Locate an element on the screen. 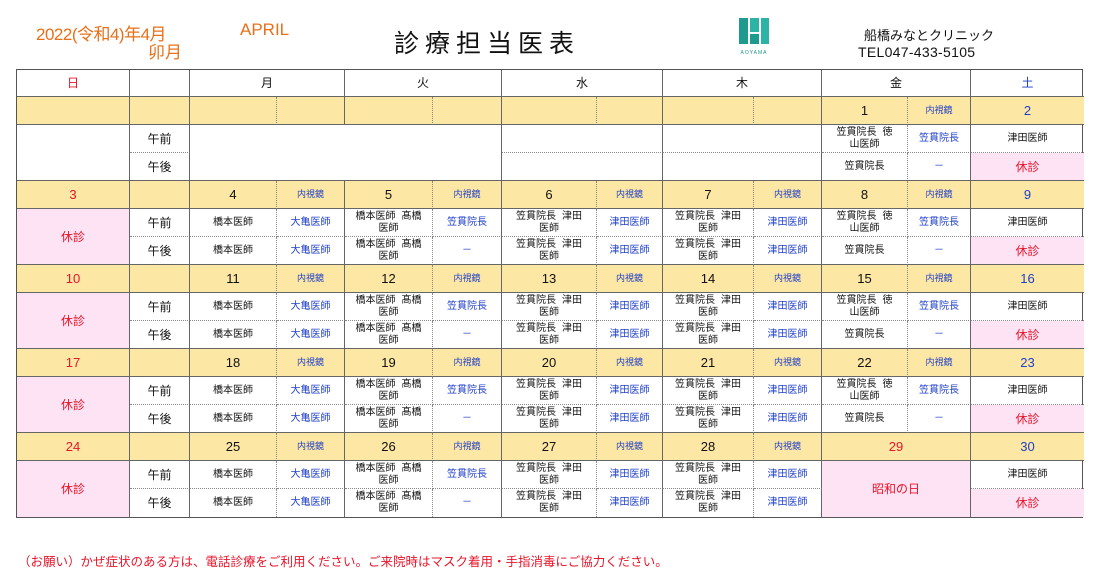  weekday-header: 木 is located at coordinates (742, 83).